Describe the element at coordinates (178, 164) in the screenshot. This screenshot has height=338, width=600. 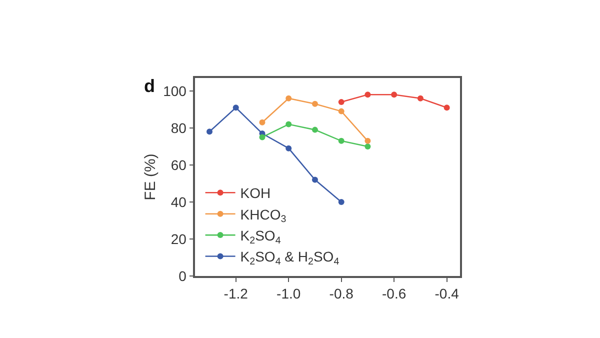
I see `y-tick-label: 60` at that location.